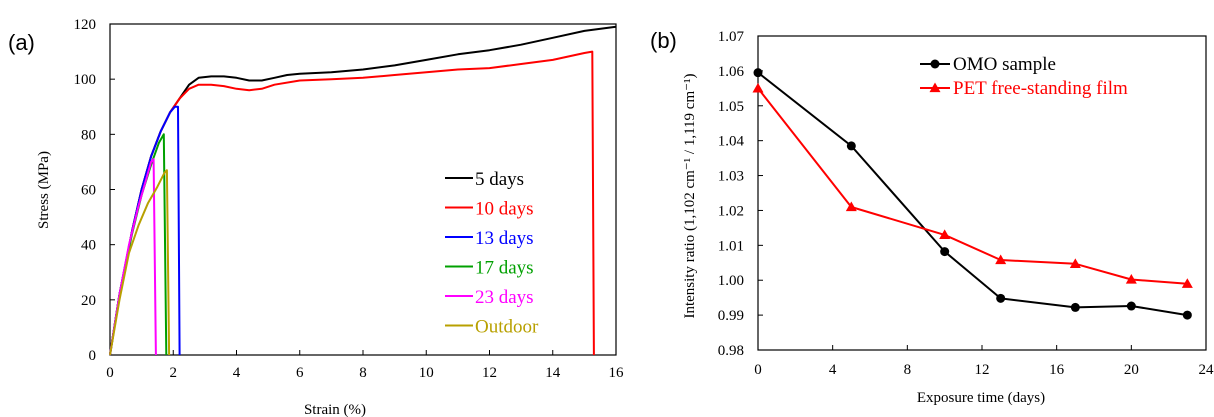 This screenshot has width=1214, height=417. I want to click on x-axis-label-a: Strain (%), so click(335, 409).